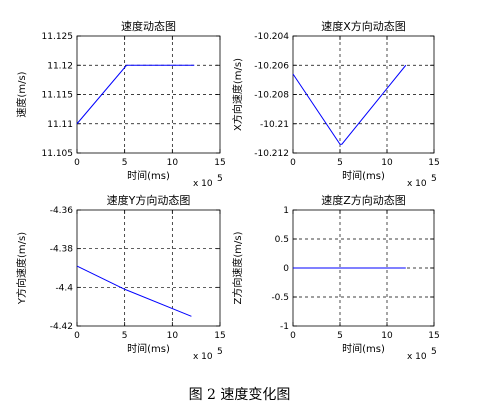 The width and height of the screenshot is (479, 411). Describe the element at coordinates (62, 250) in the screenshot. I see `y-tick-label: -4.38` at that location.